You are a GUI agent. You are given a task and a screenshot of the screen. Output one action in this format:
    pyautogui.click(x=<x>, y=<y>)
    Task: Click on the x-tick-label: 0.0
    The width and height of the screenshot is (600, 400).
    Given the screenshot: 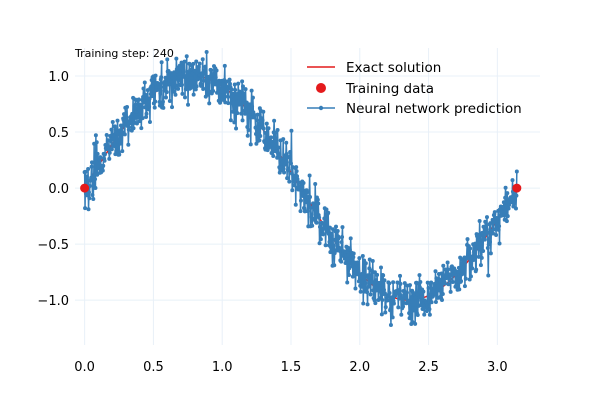 What is the action you would take?
    pyautogui.click(x=84, y=367)
    